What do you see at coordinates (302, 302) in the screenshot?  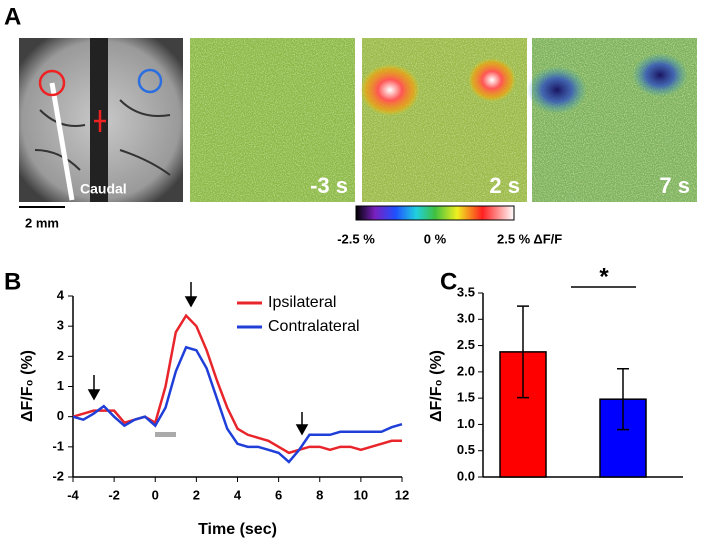 I see `legend-label: Ipsilateral` at bounding box center [302, 302].